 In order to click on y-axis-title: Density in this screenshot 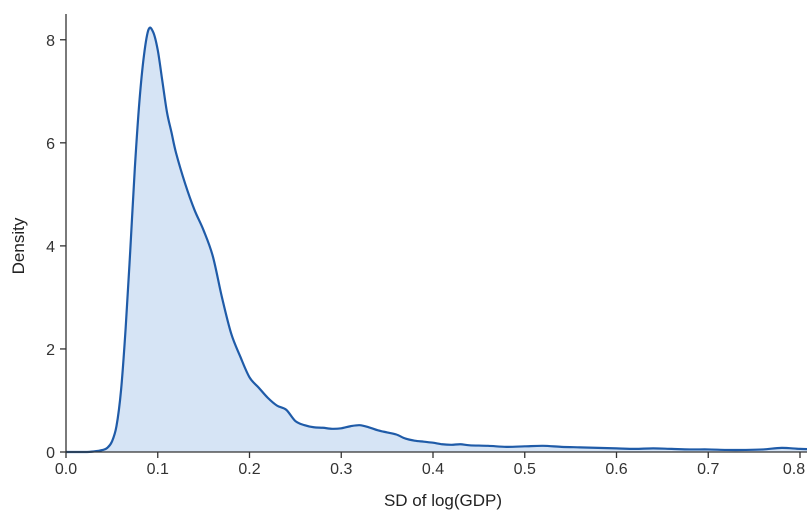, I will do `click(18, 245)`.